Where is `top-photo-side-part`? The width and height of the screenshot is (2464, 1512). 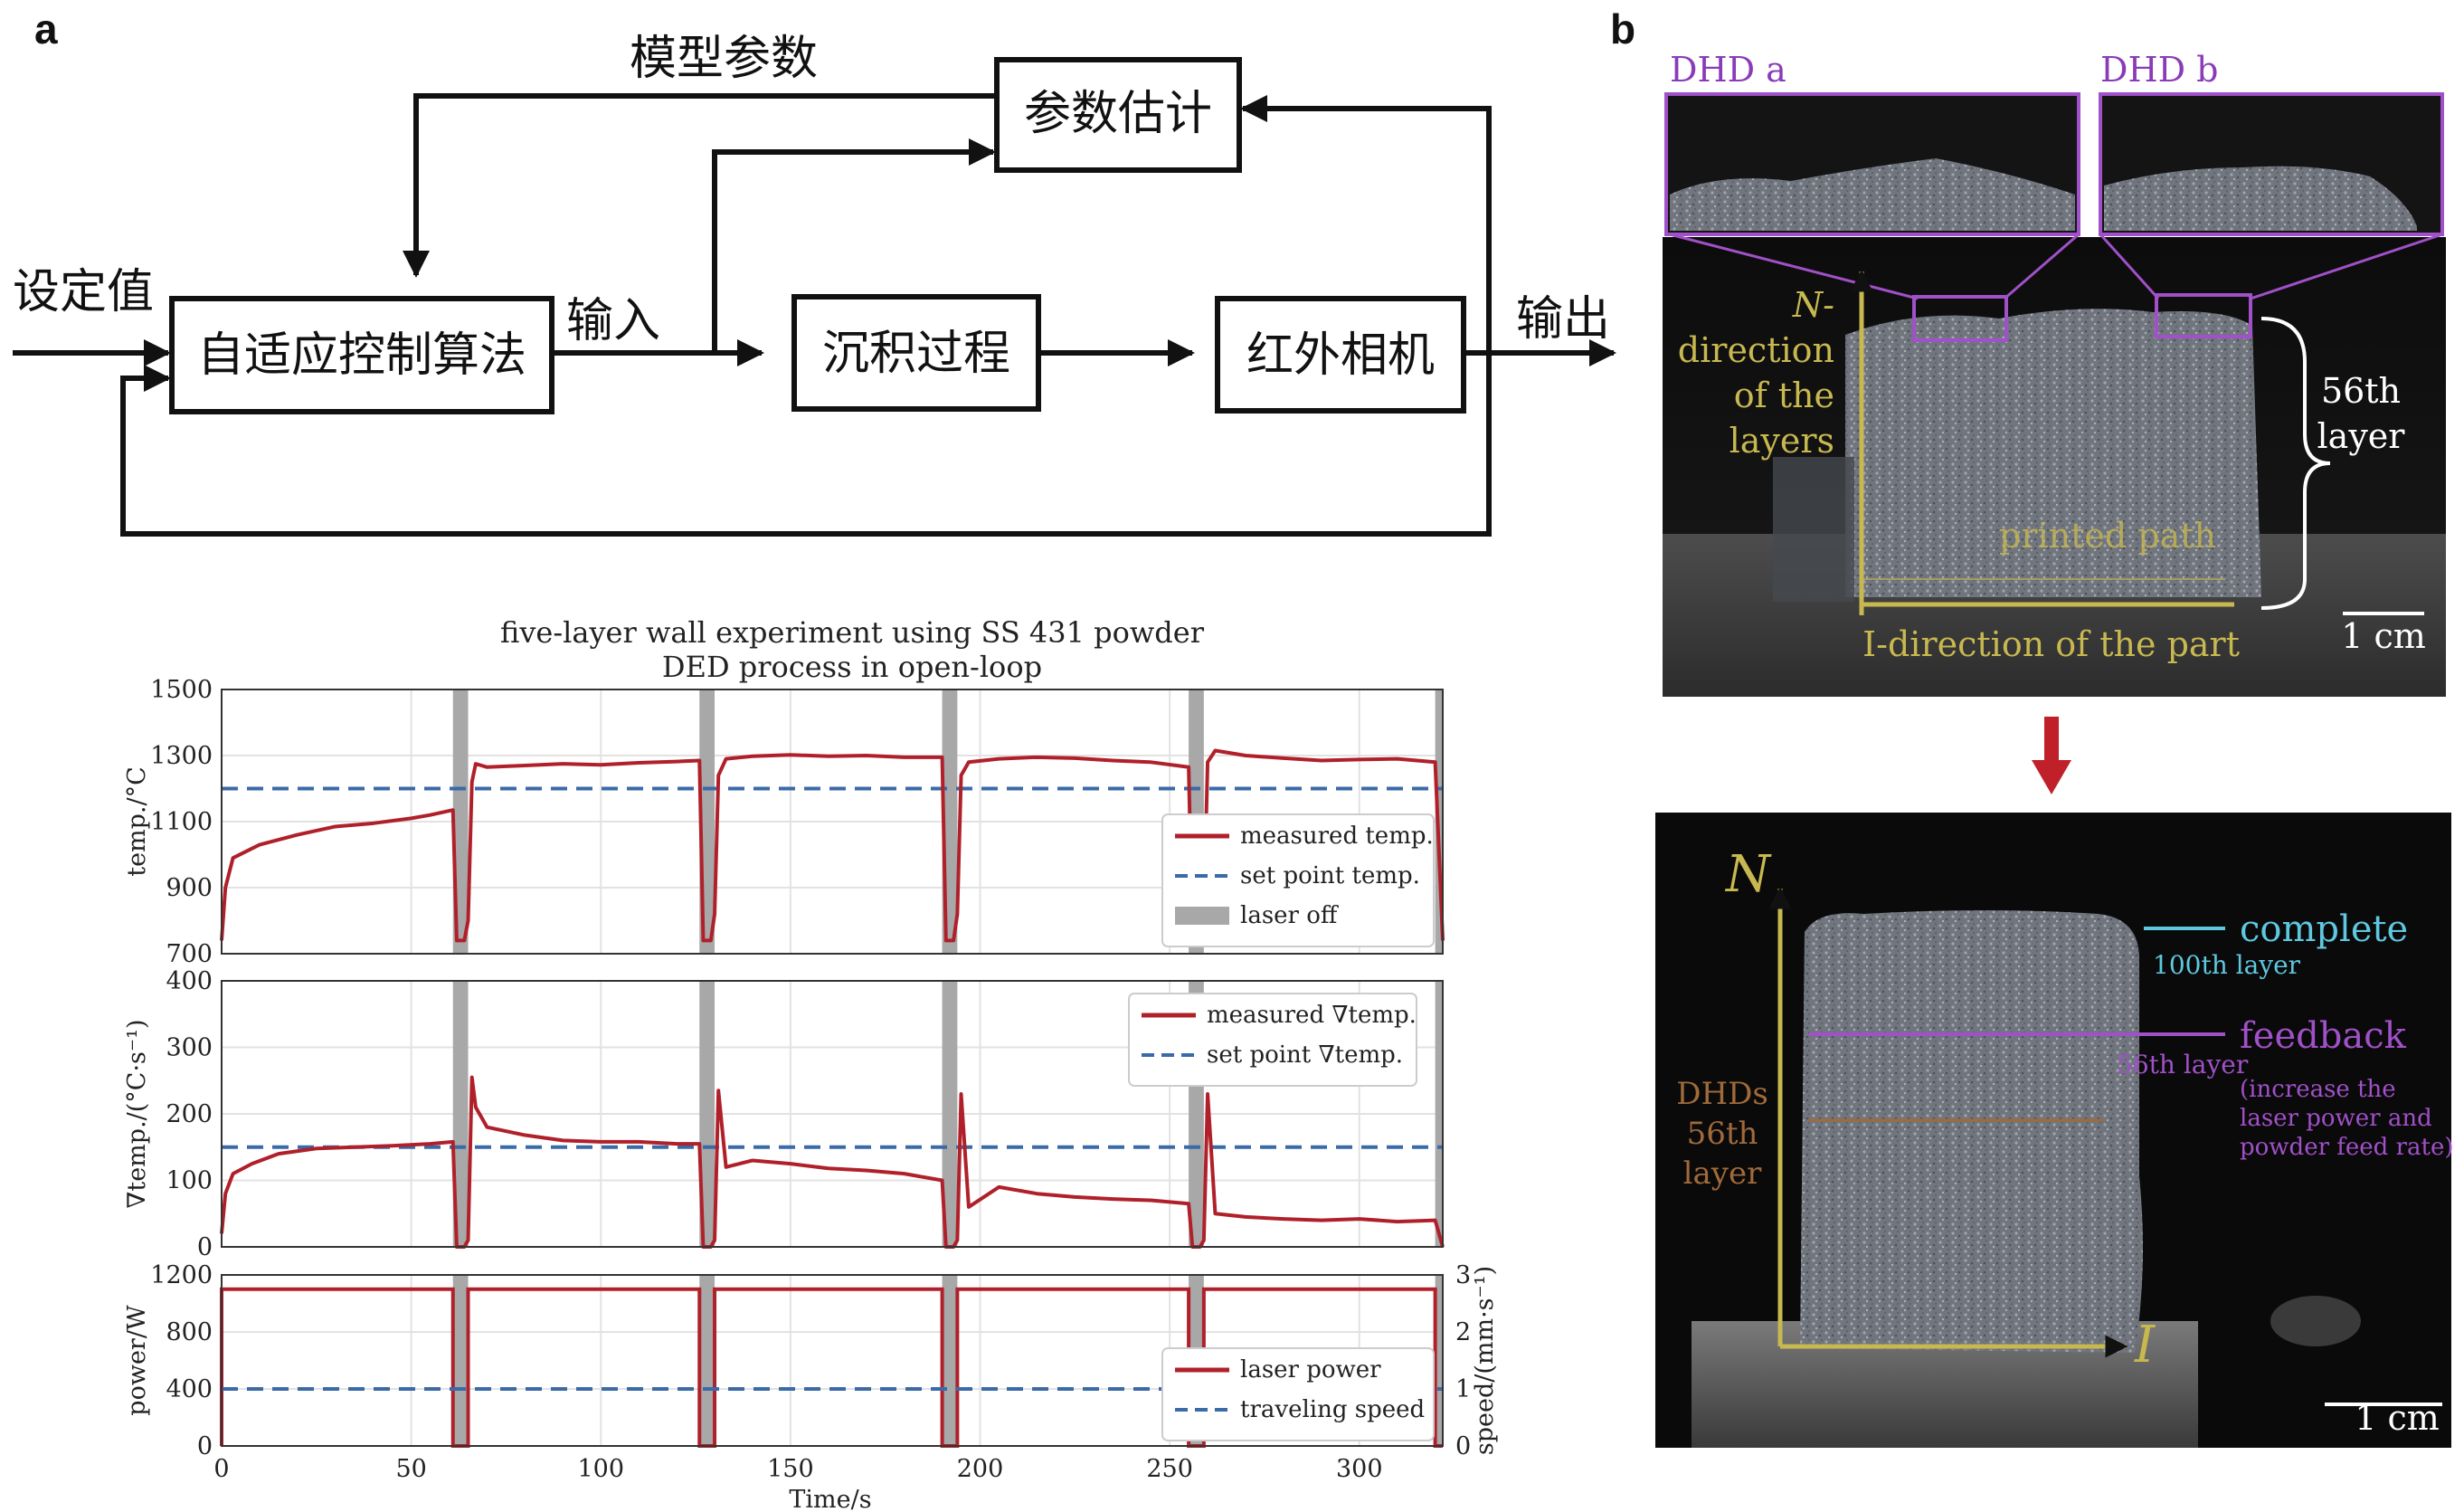
top-photo-side-part is located at coordinates (1813, 530).